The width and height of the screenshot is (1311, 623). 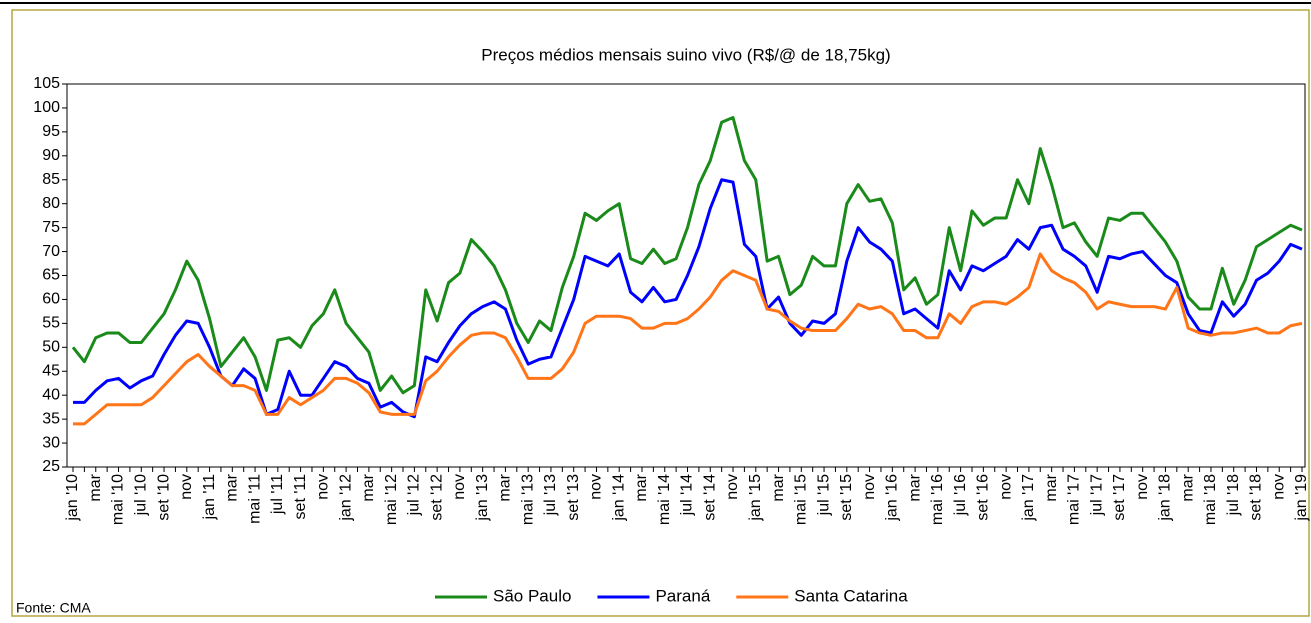 I want to click on x-tick-label: set '18, so click(x=1256, y=497).